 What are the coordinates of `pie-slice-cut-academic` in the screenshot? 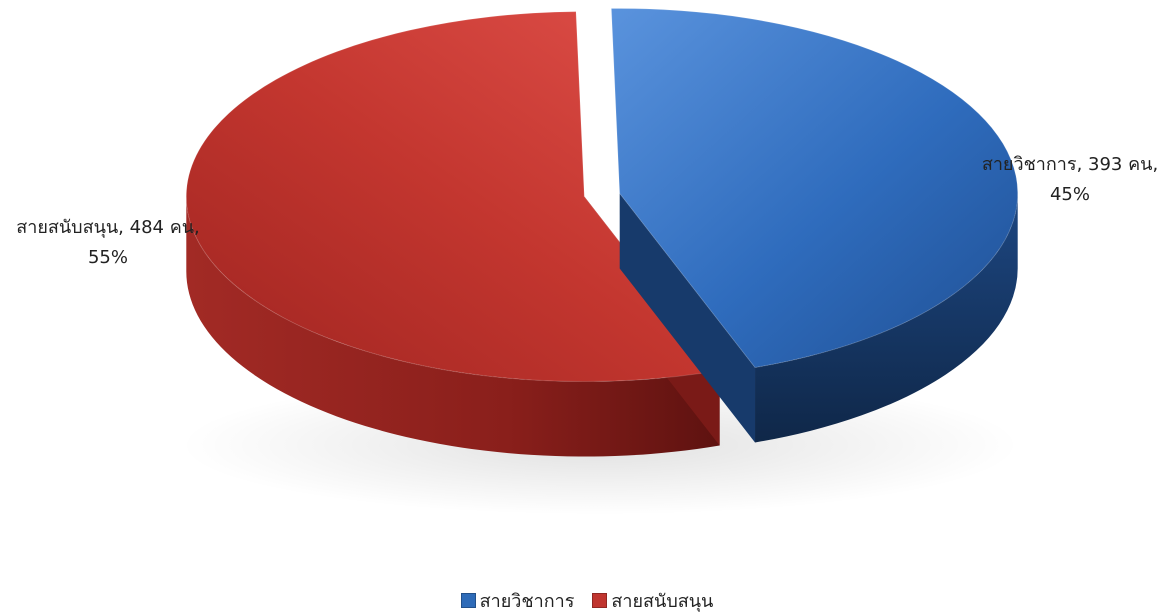 It's located at (687, 318).